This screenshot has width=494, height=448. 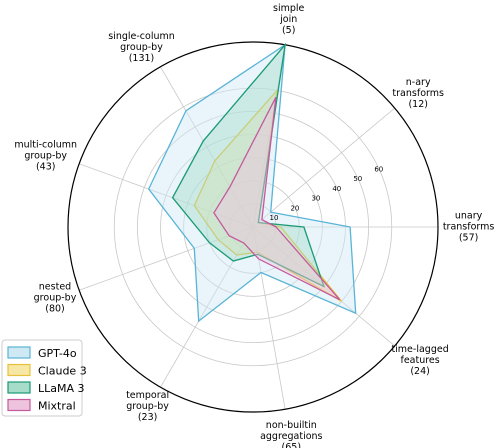 What do you see at coordinates (288, 19) in the screenshot?
I see `category-label-line: join` at bounding box center [288, 19].